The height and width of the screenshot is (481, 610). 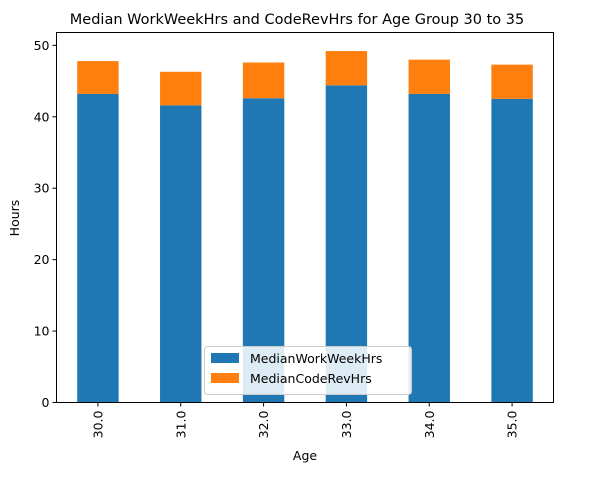 What do you see at coordinates (225, 358) in the screenshot?
I see `legend-swatch-MedianWorkWeekHrs` at bounding box center [225, 358].